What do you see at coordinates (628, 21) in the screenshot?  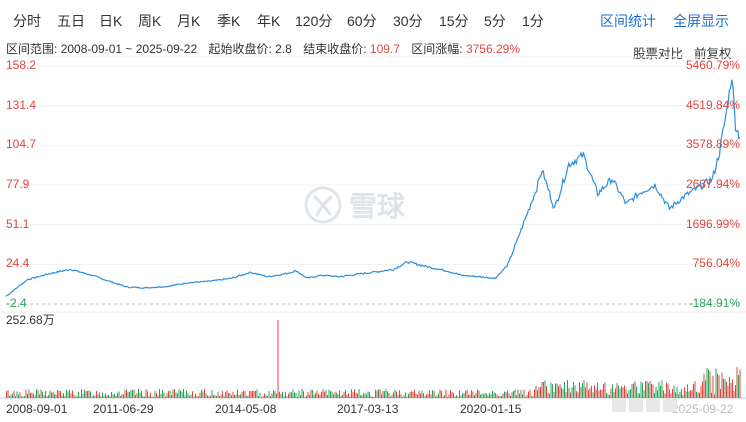 I see `range-stats-link: 区间统计` at bounding box center [628, 21].